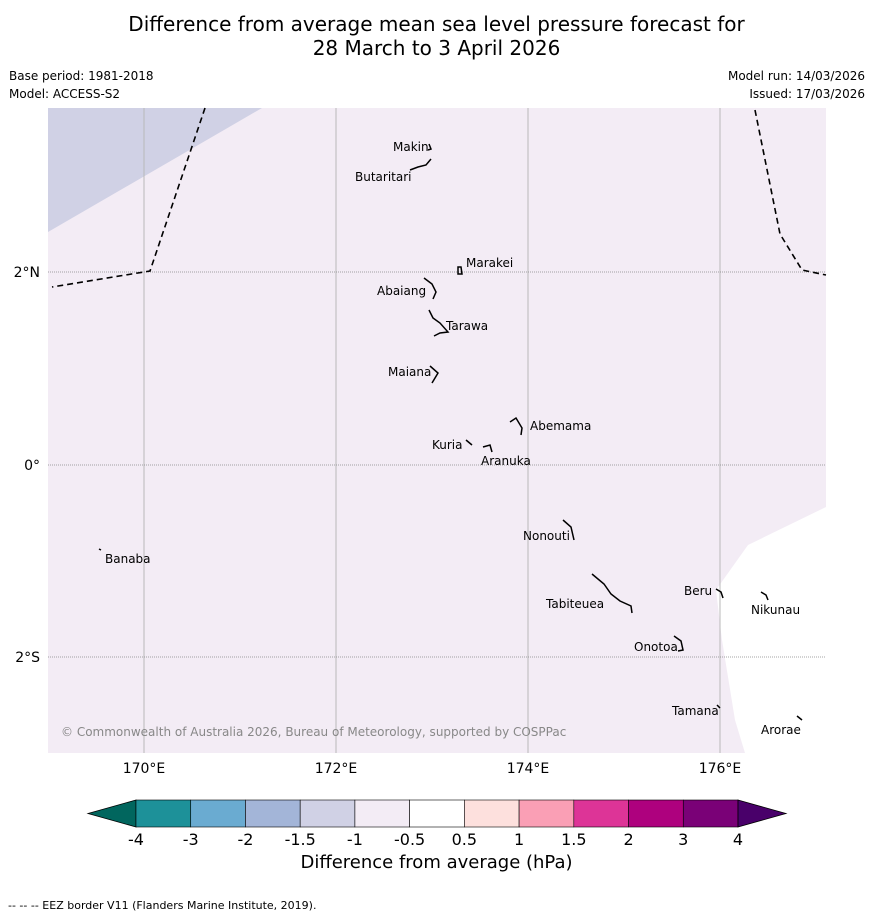 This screenshot has height=919, width=873. Describe the element at coordinates (466, 326) in the screenshot. I see `place-label-tarawa: Tarawa` at that location.